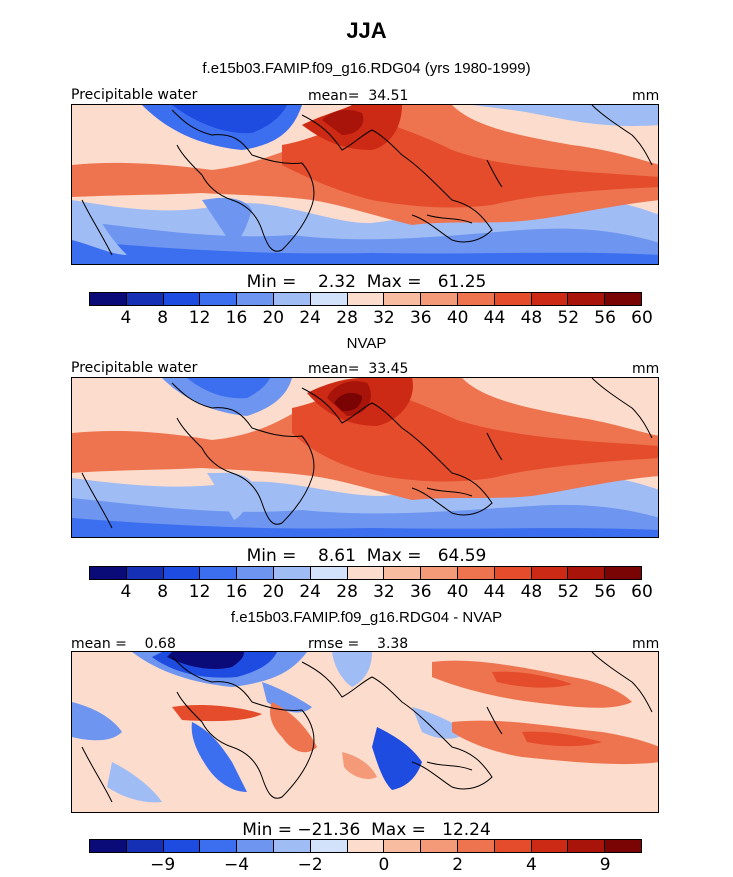 This screenshot has height=877, width=733. What do you see at coordinates (365, 457) in the screenshot?
I see `panel2-map` at bounding box center [365, 457].